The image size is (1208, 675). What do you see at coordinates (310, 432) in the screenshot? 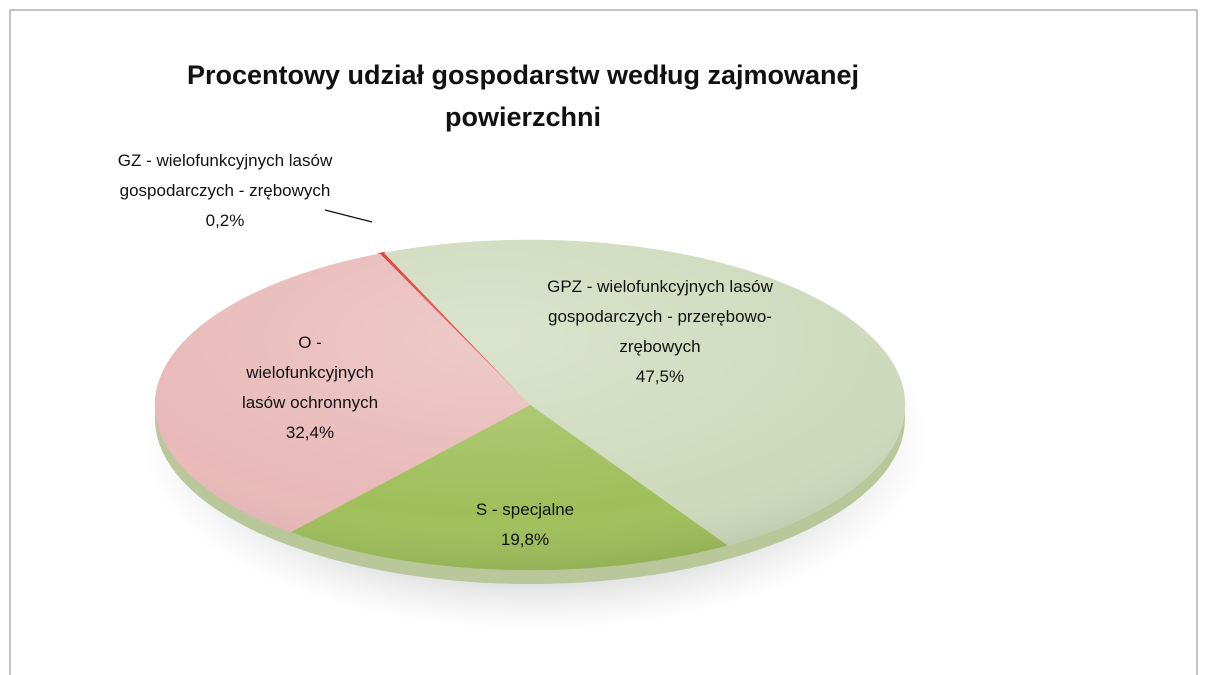
I see `value-label: 32,4%` at bounding box center [310, 432].